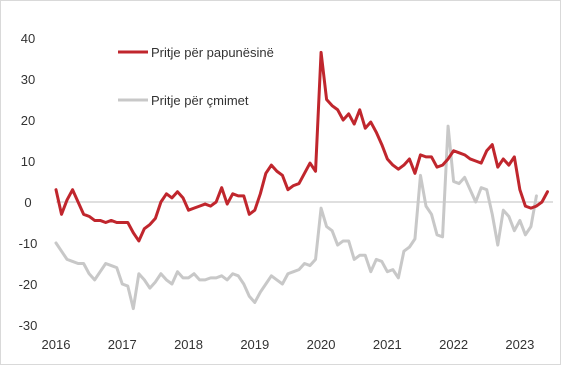 Image resolution: width=561 pixels, height=369 pixels. I want to click on y-tick-label: -20, so click(28, 284).